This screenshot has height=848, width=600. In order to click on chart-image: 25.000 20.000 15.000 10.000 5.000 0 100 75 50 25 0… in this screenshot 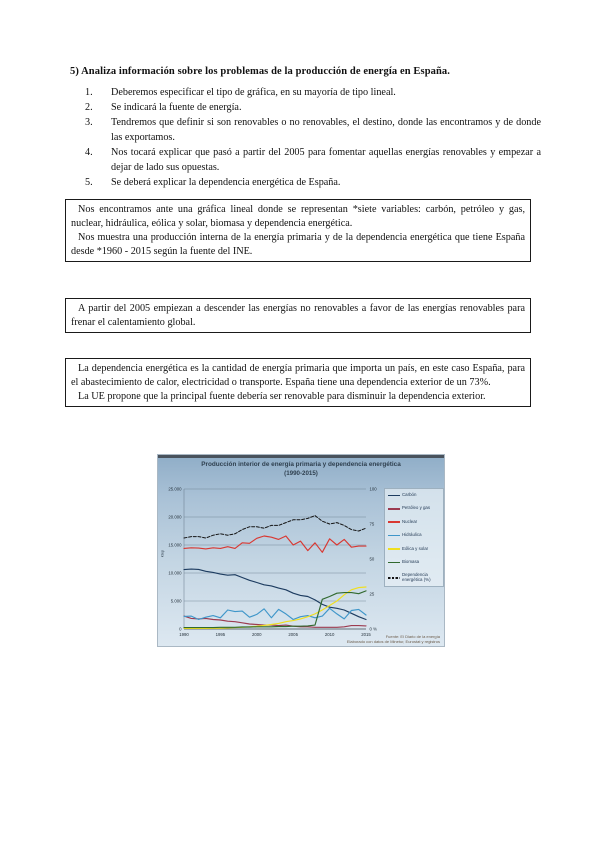, I will do `click(301, 550)`.